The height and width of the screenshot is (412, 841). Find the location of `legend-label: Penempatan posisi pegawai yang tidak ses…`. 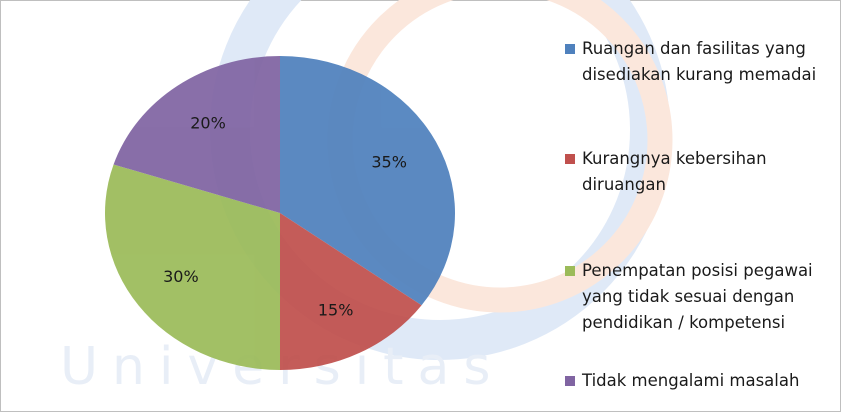

legend-label: Penempatan posisi pegawai yang tidak ses… is located at coordinates (697, 296).